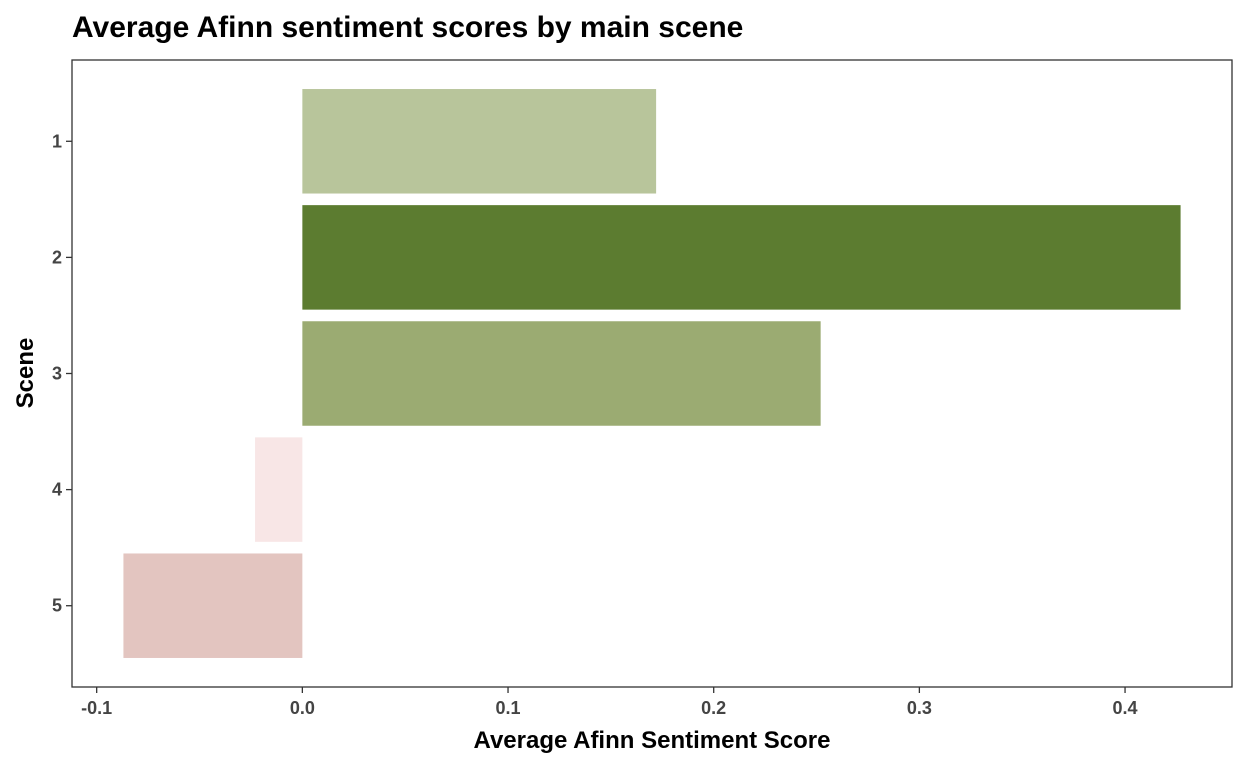 Image resolution: width=1248 pixels, height=768 pixels. Describe the element at coordinates (302, 708) in the screenshot. I see `x-tick-label: 0.0` at that location.